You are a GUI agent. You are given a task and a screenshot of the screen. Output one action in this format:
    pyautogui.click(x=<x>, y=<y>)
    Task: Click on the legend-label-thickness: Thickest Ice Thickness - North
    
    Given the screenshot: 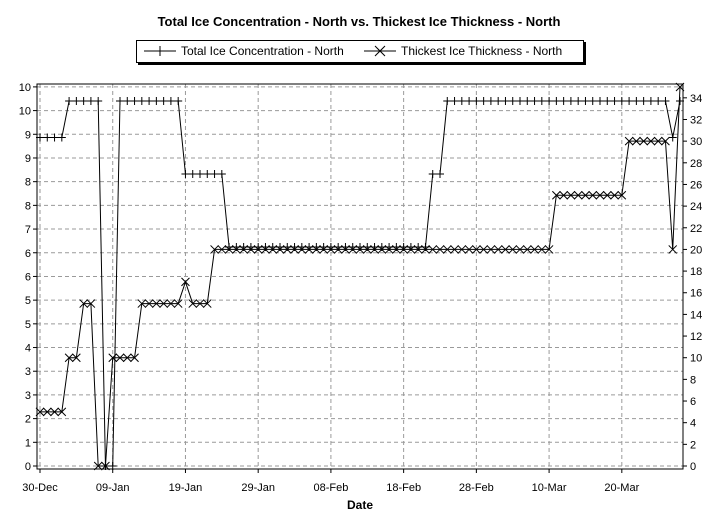 What is the action you would take?
    pyautogui.click(x=482, y=51)
    